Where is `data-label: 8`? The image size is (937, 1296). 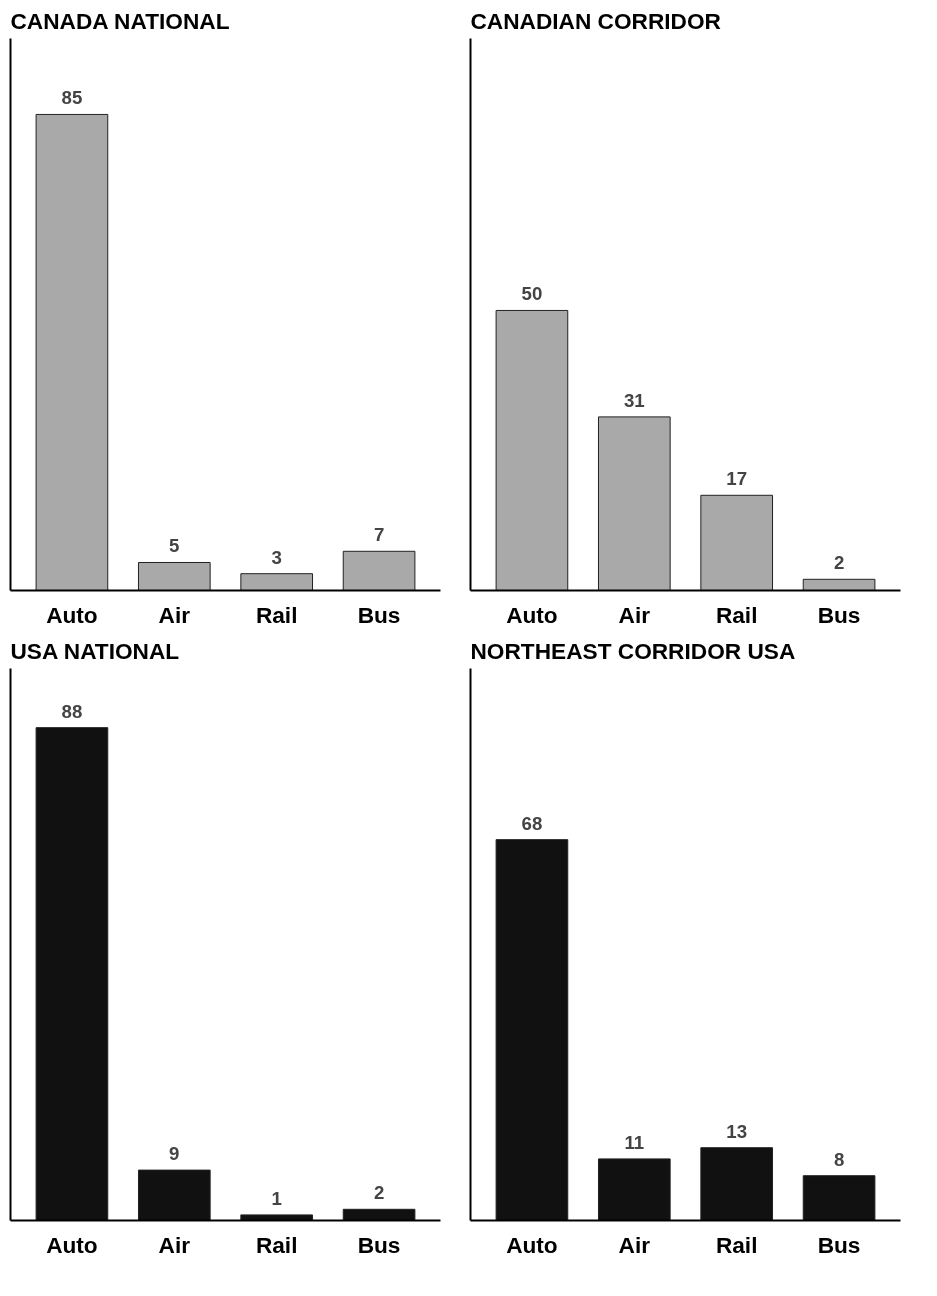
data-label: 8 is located at coordinates (839, 1159).